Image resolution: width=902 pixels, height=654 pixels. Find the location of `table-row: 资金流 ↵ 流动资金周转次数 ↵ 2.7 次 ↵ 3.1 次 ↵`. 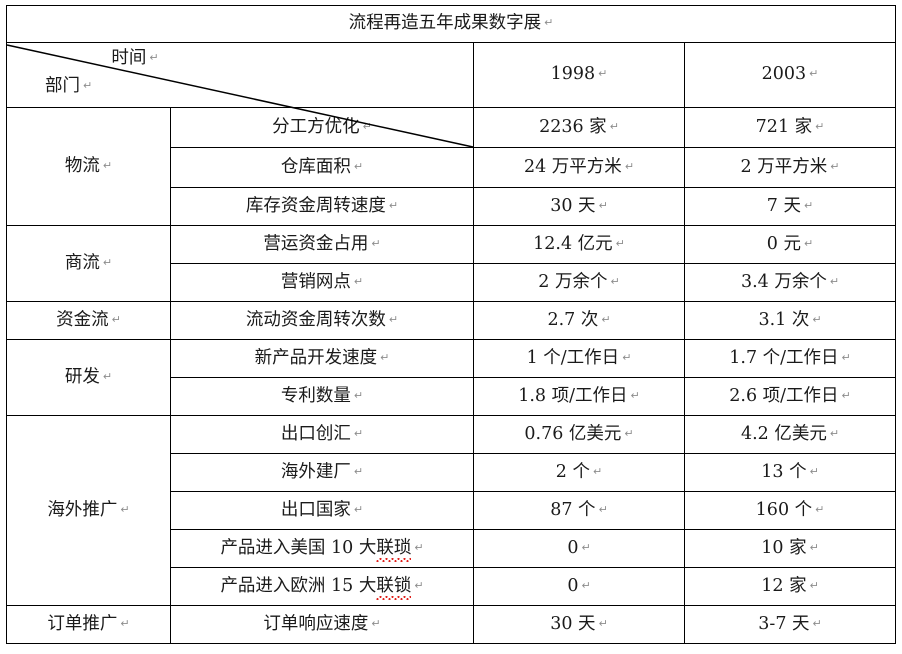

table-row: 资金流 ↵ 流动资金周转次数 ↵ 2.7 次 ↵ 3.1 次 ↵ is located at coordinates (451, 320).